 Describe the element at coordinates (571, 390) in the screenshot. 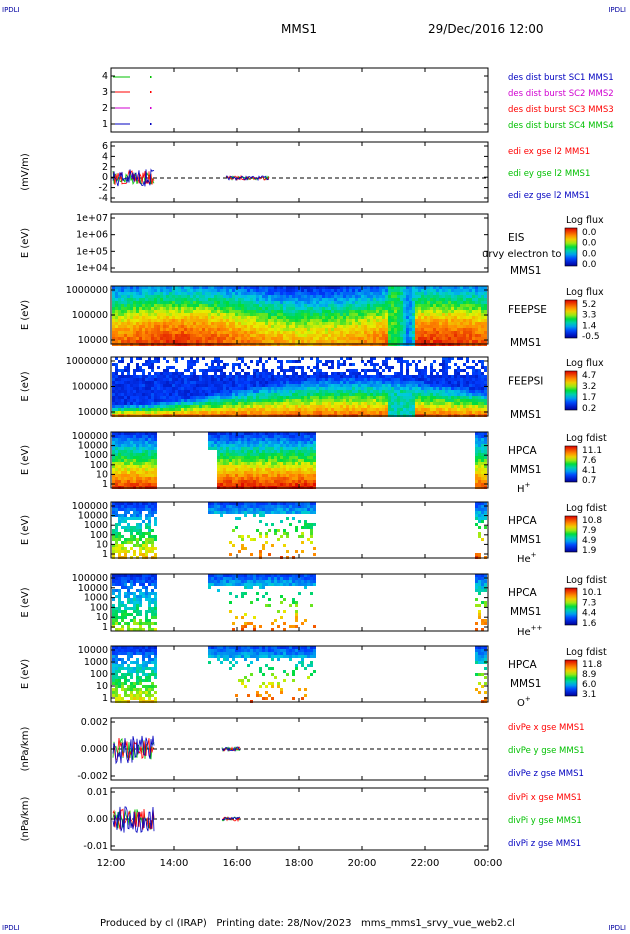

I see `colorbar` at that location.